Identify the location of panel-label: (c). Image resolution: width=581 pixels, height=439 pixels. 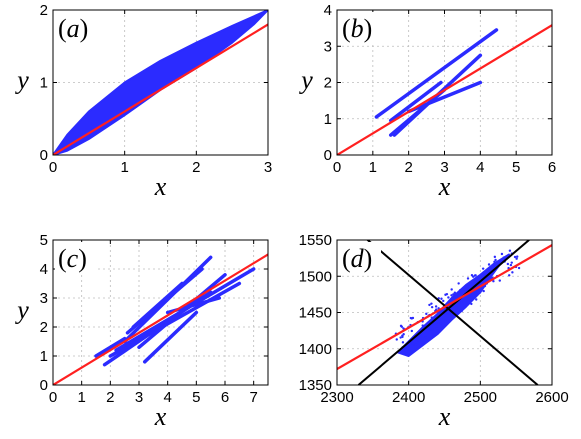
(72, 258).